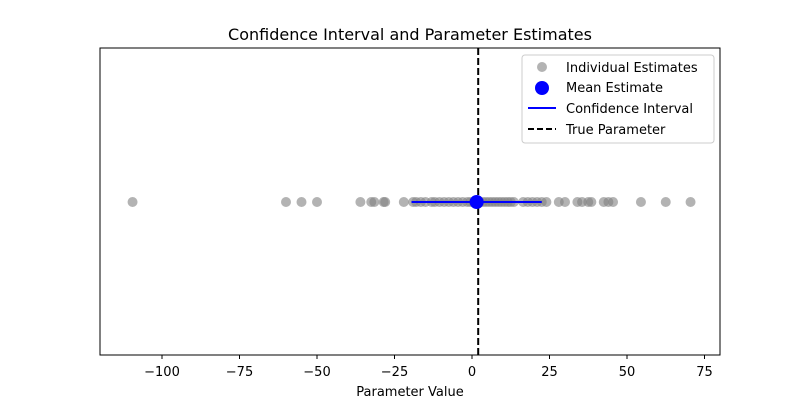  I want to click on x-tick-label: 0, so click(472, 372).